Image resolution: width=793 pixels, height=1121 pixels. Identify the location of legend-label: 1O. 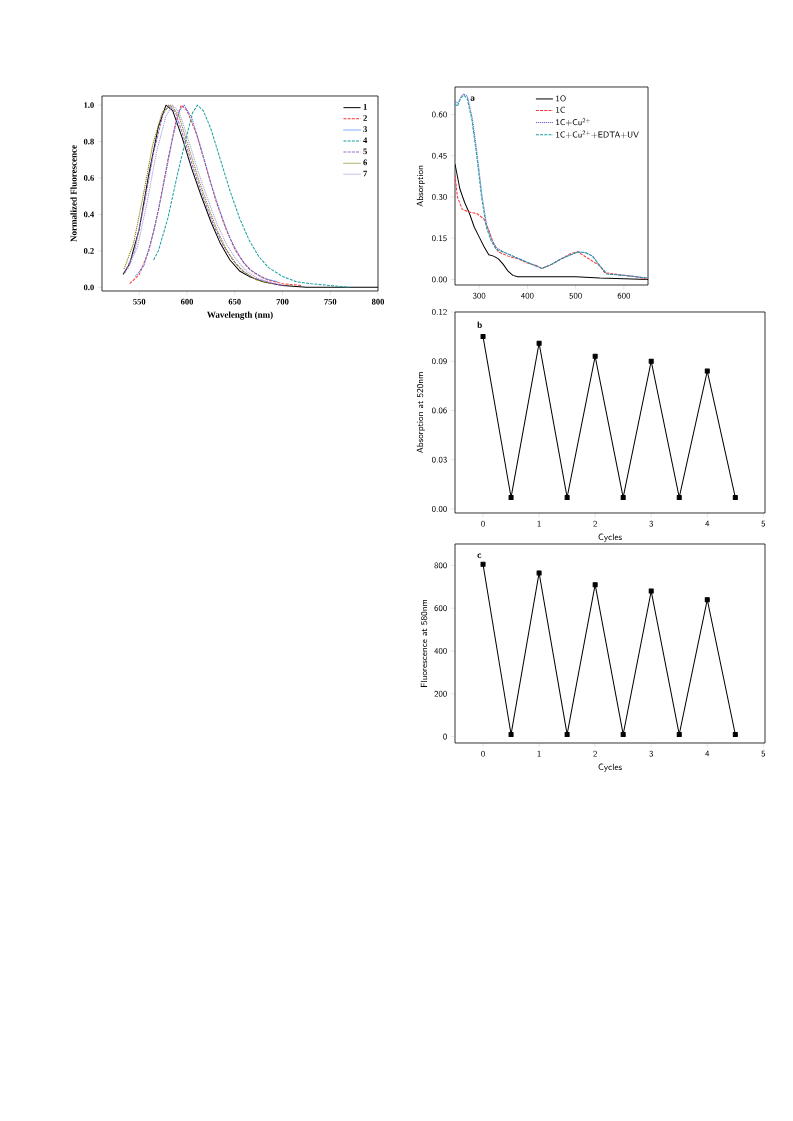
(561, 98).